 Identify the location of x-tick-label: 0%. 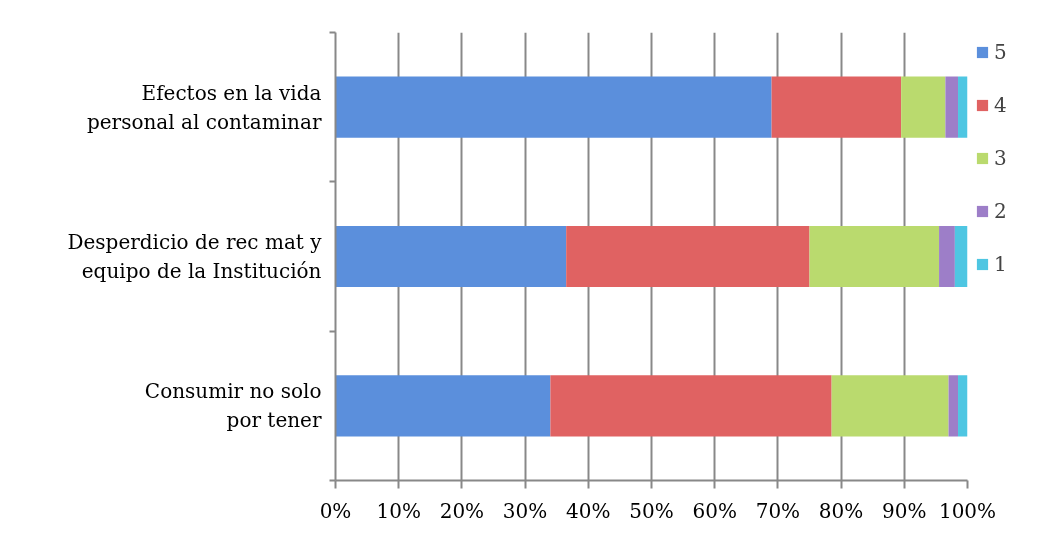
(335, 510).